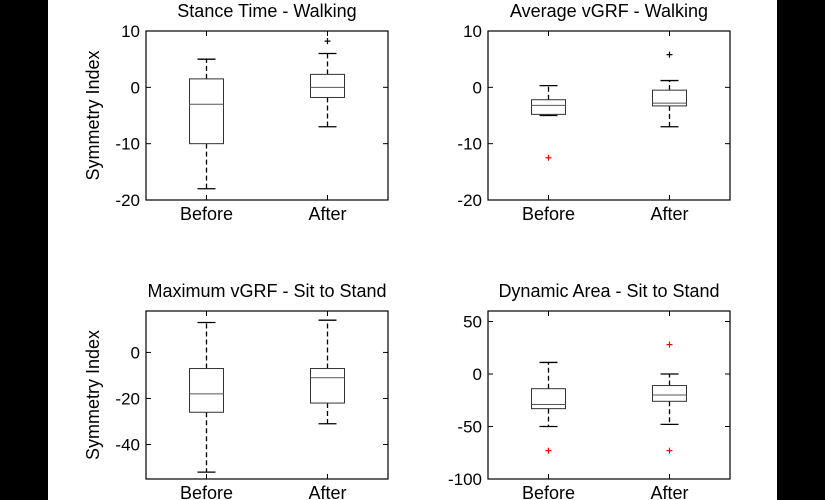 The width and height of the screenshot is (825, 500). Describe the element at coordinates (608, 291) in the screenshot. I see `chart-title: Dynamic Area - Sit to Stand` at that location.